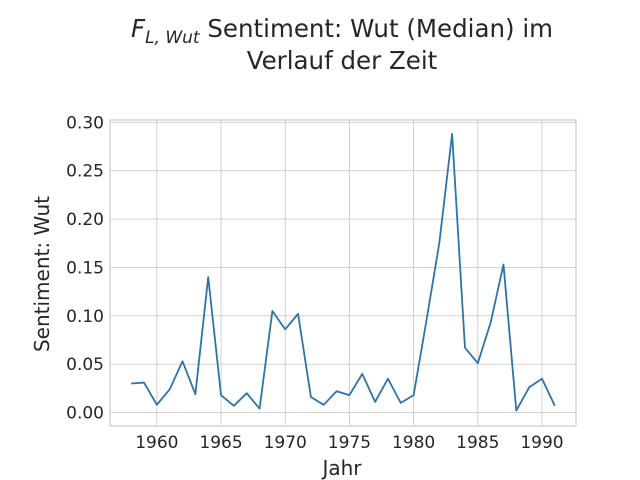 The height and width of the screenshot is (480, 640). I want to click on y-tick-label: 0.20, so click(85, 220).